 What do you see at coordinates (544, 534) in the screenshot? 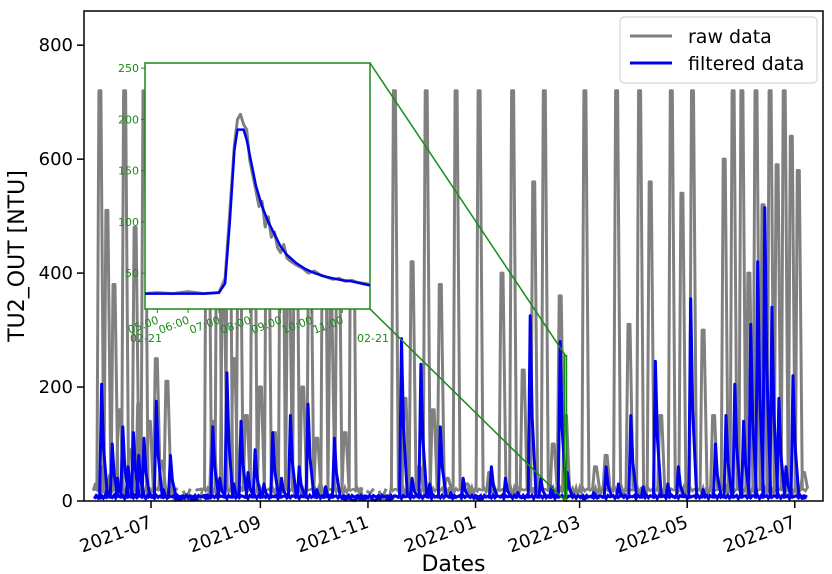
I see `x-tick-label: 2022-03` at bounding box center [544, 534].